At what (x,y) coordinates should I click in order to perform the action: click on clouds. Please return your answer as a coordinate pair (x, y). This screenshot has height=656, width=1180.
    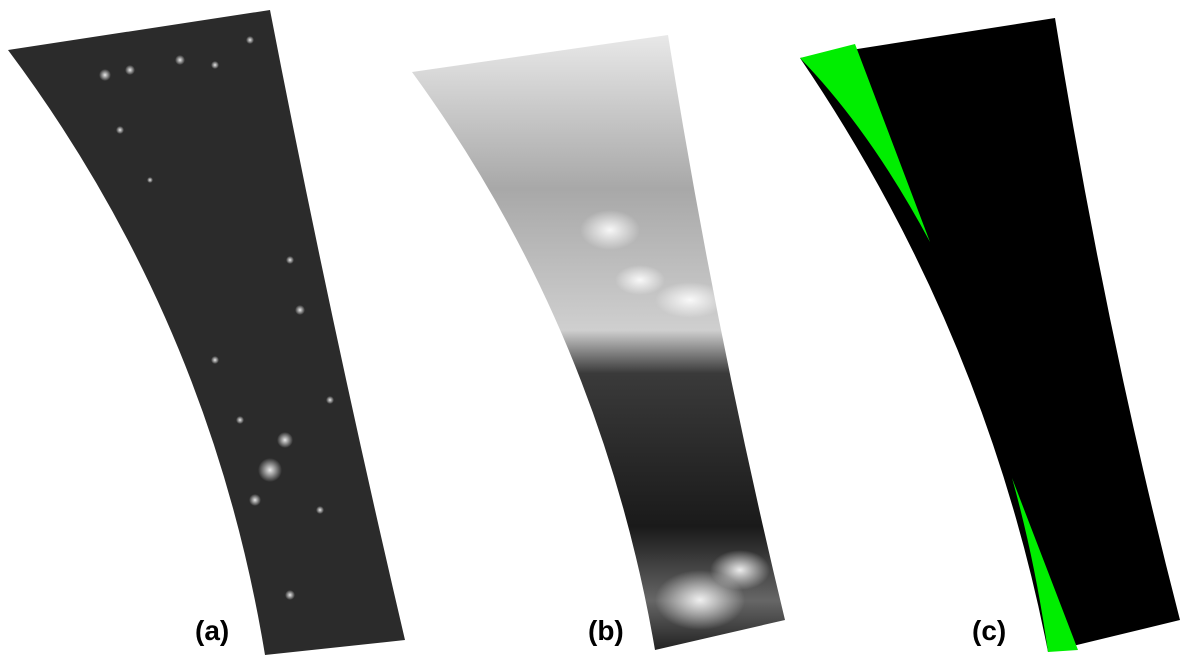
    Looking at the image, I should click on (675, 420).